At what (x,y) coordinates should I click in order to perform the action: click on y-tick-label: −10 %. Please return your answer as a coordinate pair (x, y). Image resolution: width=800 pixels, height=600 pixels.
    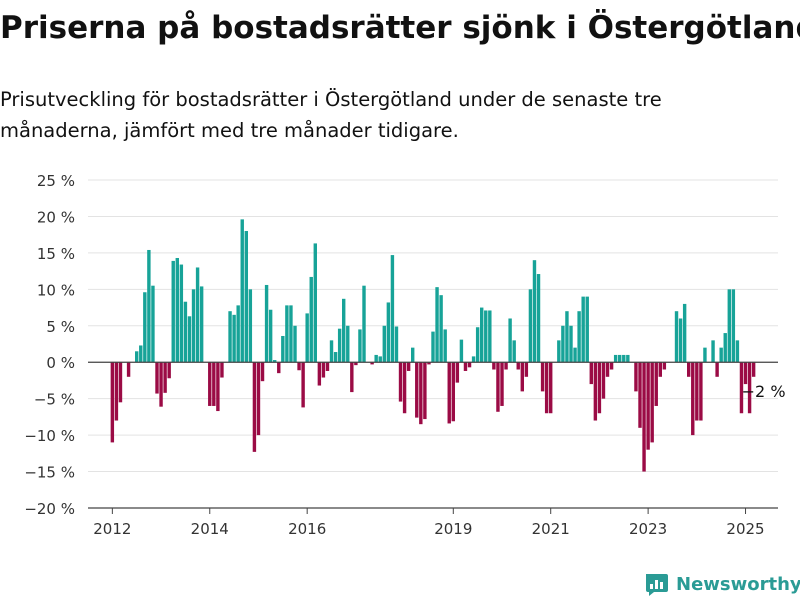
    Looking at the image, I should click on (49, 436).